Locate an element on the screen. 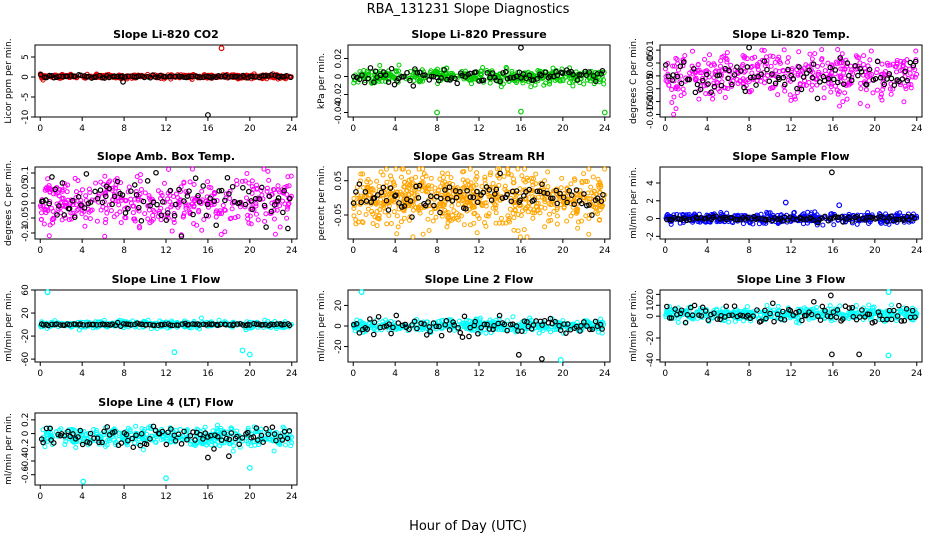  x-tick-label: 20 is located at coordinates (250, 129).